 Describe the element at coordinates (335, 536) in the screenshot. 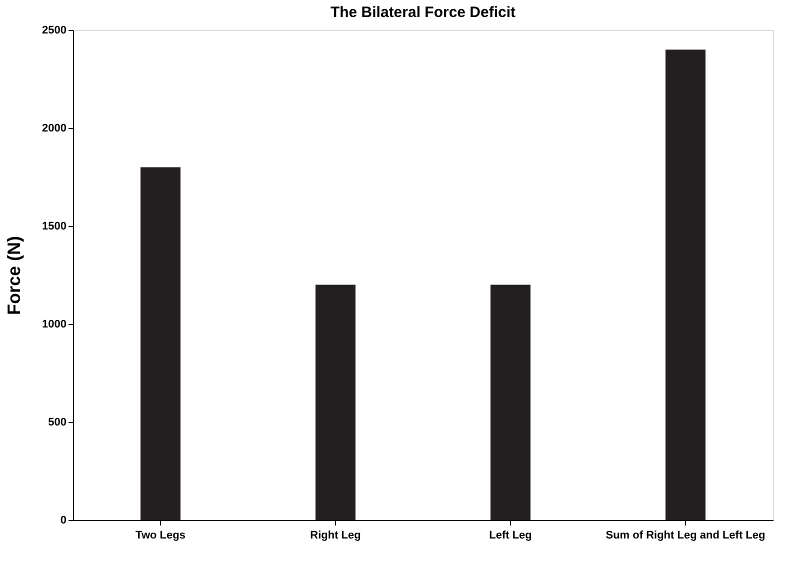

I see `x-tick-label: Right Leg` at that location.